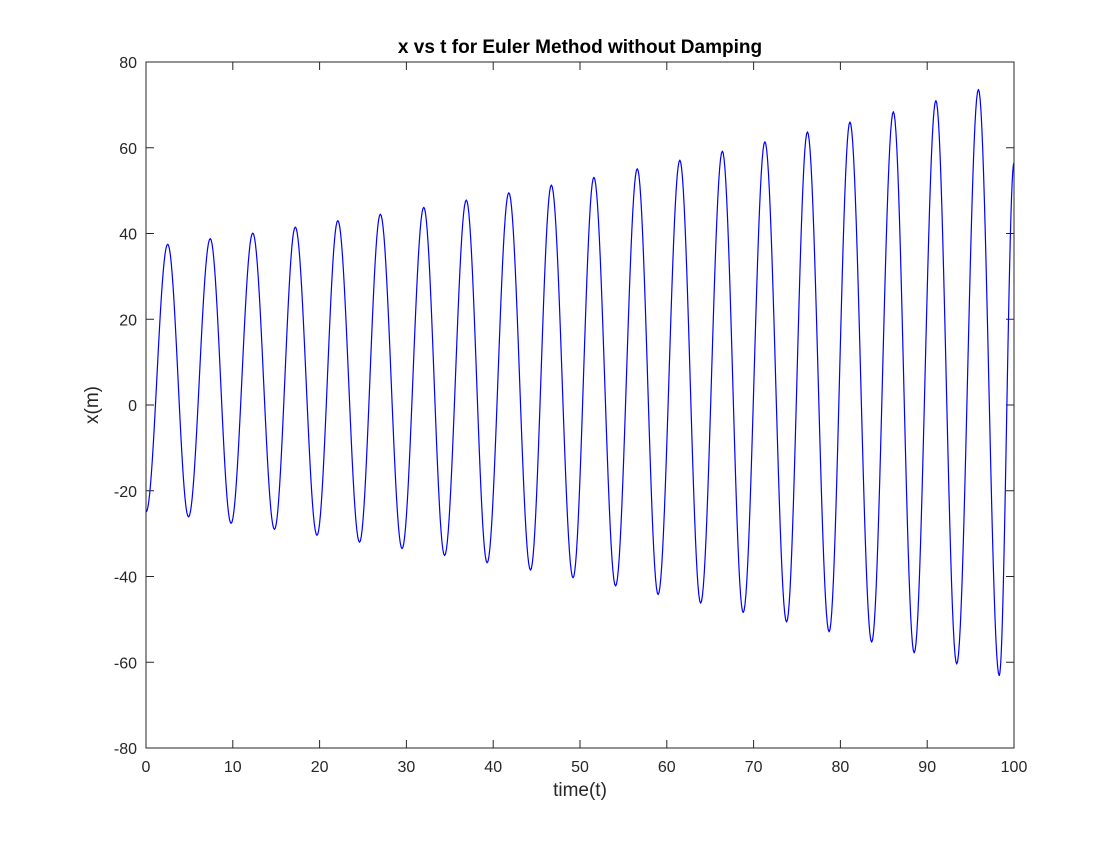  Describe the element at coordinates (125, 578) in the screenshot. I see `y-tick-label: -40` at that location.